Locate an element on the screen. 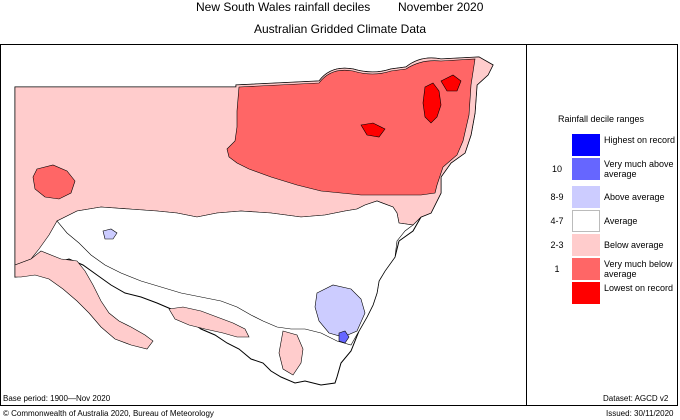 The height and width of the screenshot is (420, 680). very-much-below-average-west is located at coordinates (54, 182).